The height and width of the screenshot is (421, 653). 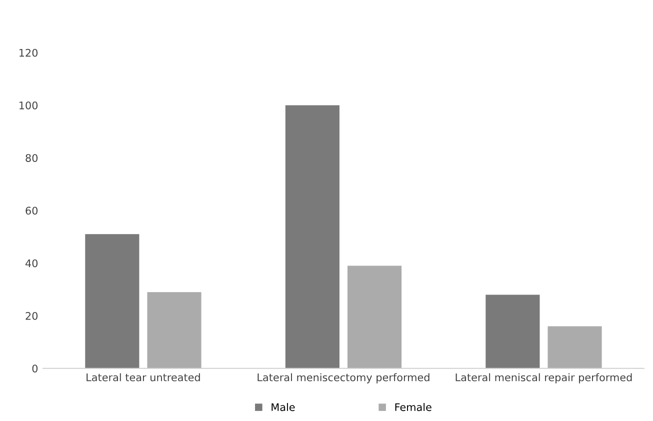 I want to click on legend-label: Female, so click(x=413, y=407).